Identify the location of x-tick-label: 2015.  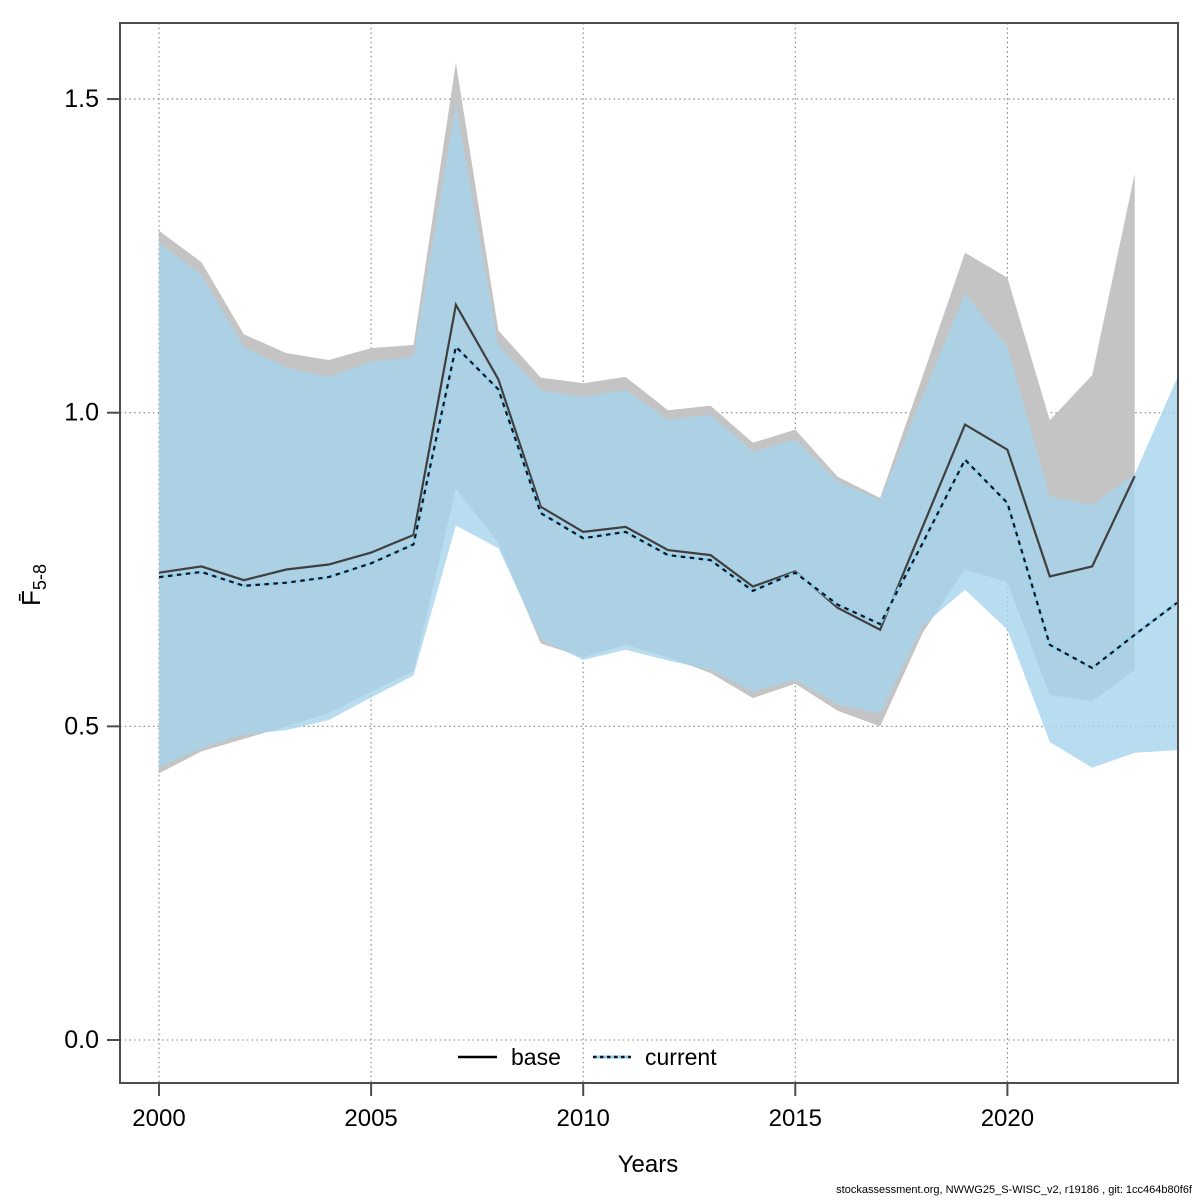
(795, 1118).